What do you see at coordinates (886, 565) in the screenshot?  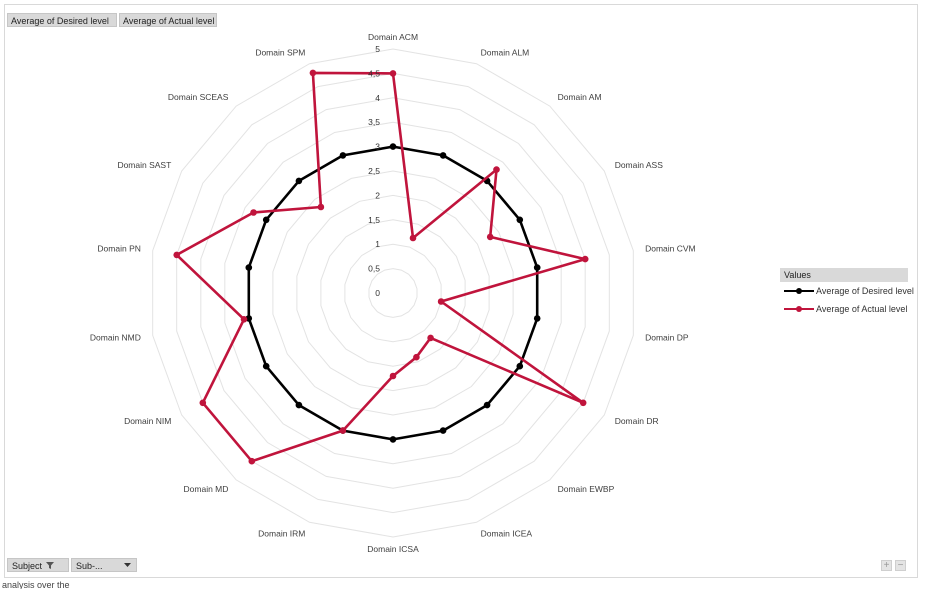 I see `zoom-in-button: +` at bounding box center [886, 565].